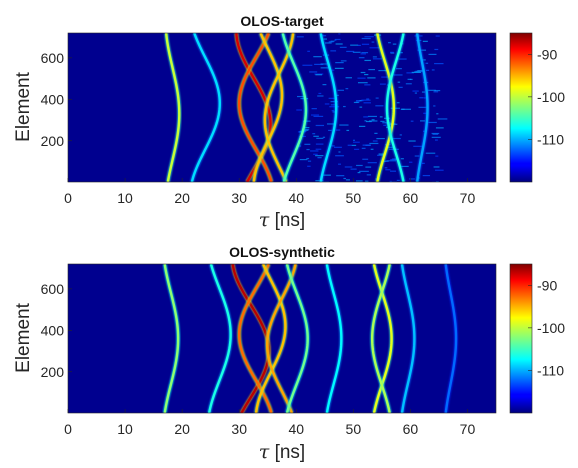 The height and width of the screenshot is (468, 578). What do you see at coordinates (547, 285) in the screenshot?
I see `colorbar-tick-label: -90` at bounding box center [547, 285].